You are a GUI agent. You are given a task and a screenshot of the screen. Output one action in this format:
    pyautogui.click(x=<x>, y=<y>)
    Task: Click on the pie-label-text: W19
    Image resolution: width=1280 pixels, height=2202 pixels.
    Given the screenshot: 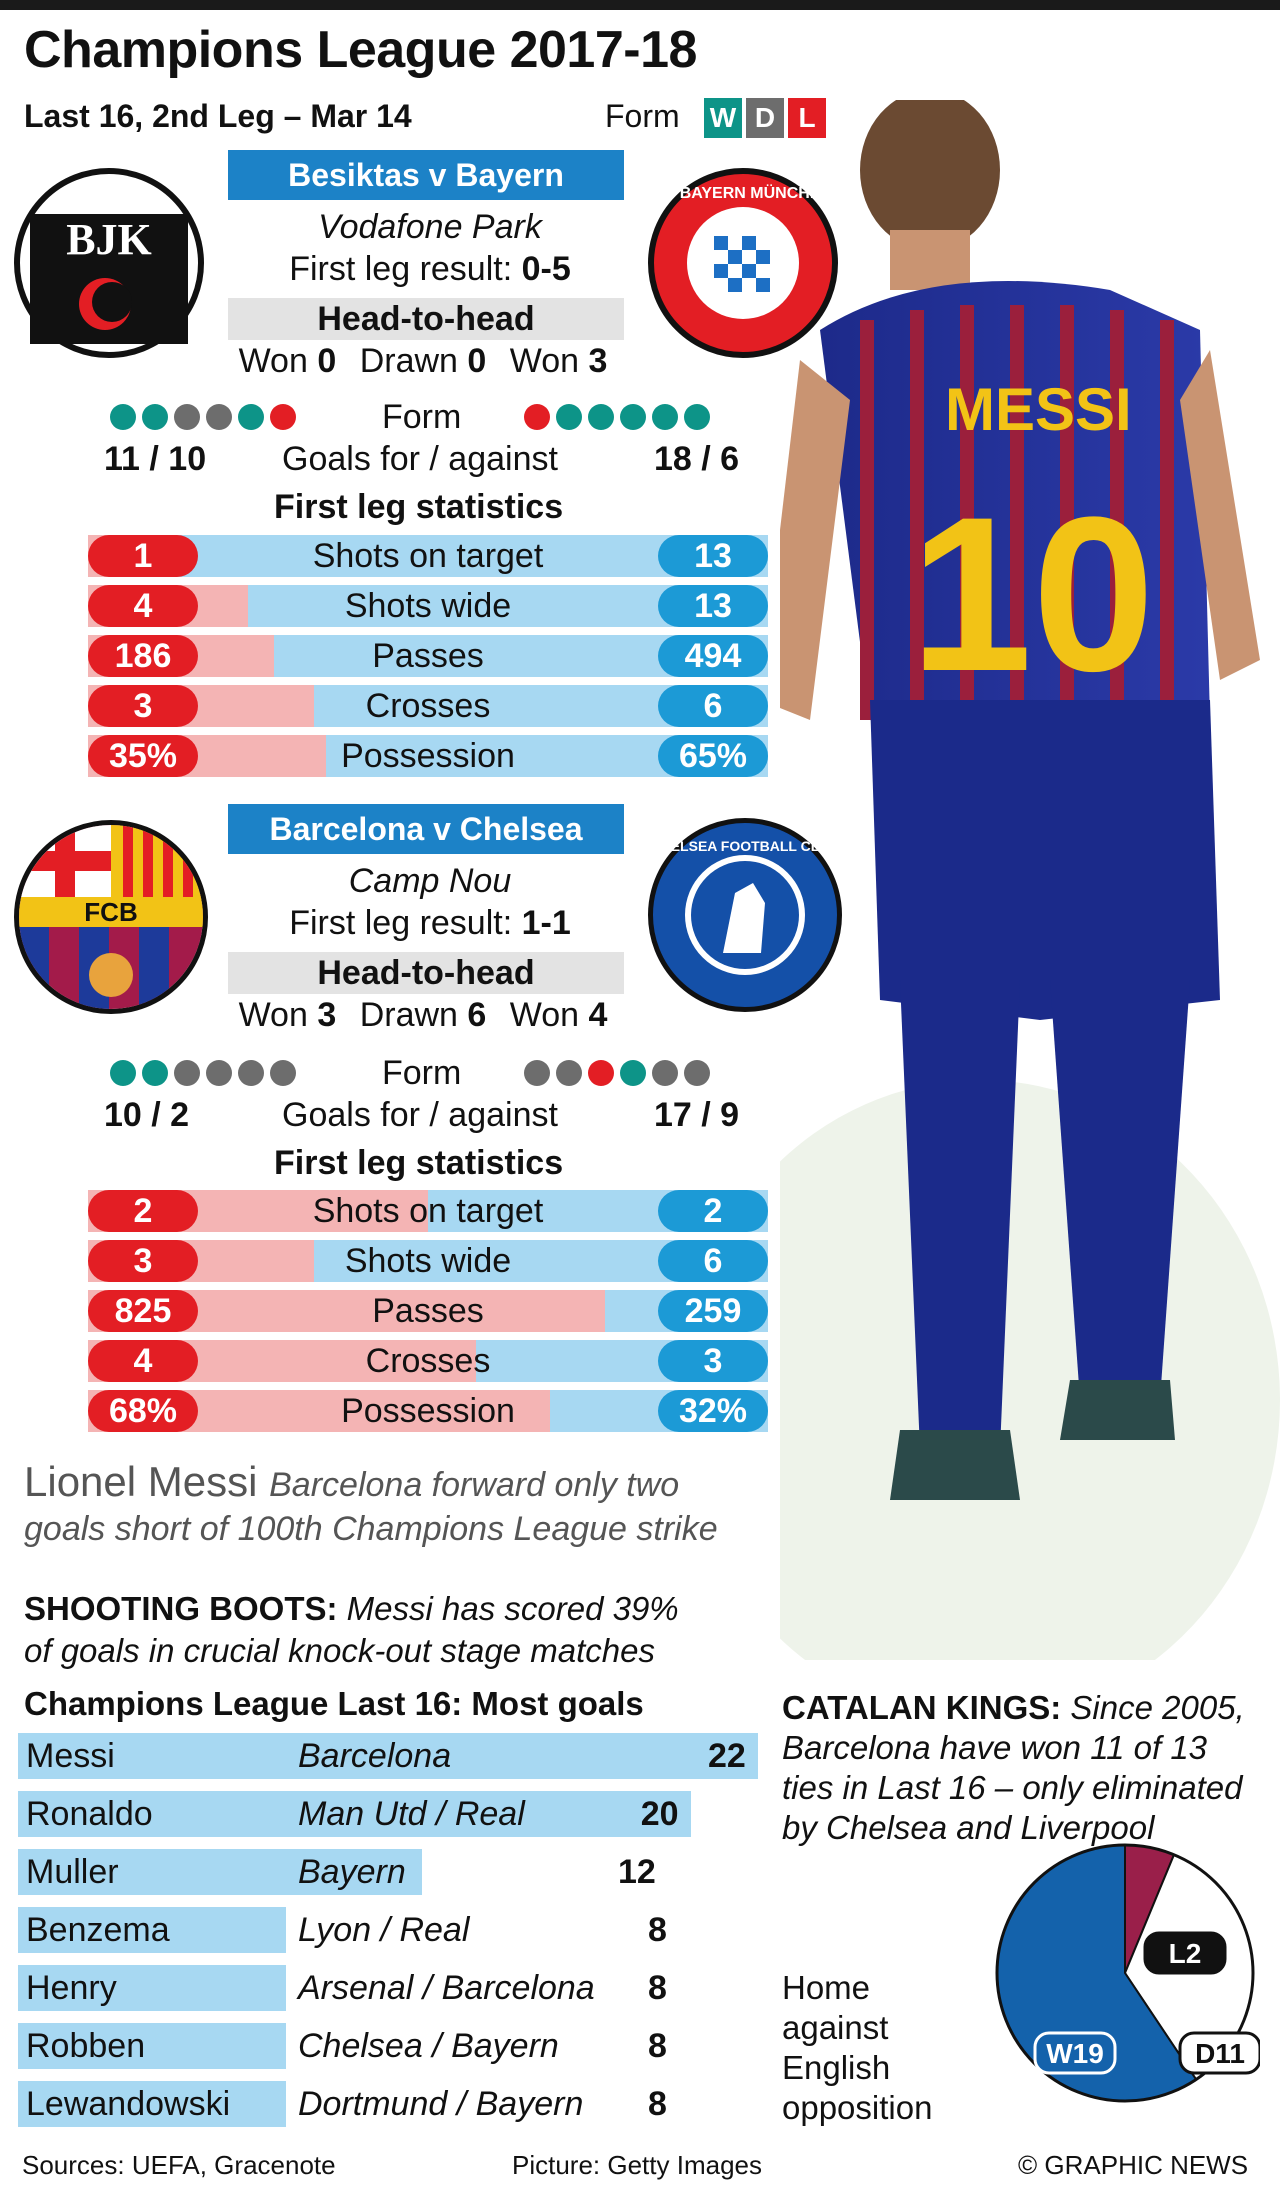 What is the action you would take?
    pyautogui.click(x=1075, y=2053)
    